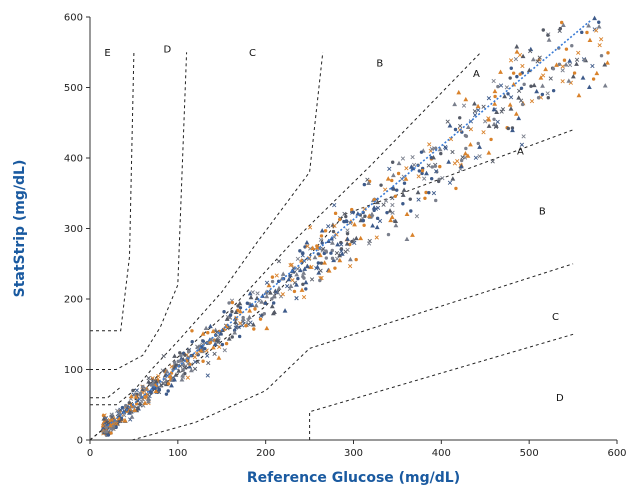 The image size is (637, 493). Describe the element at coordinates (379, 63) in the screenshot. I see `zone-label: B` at that location.